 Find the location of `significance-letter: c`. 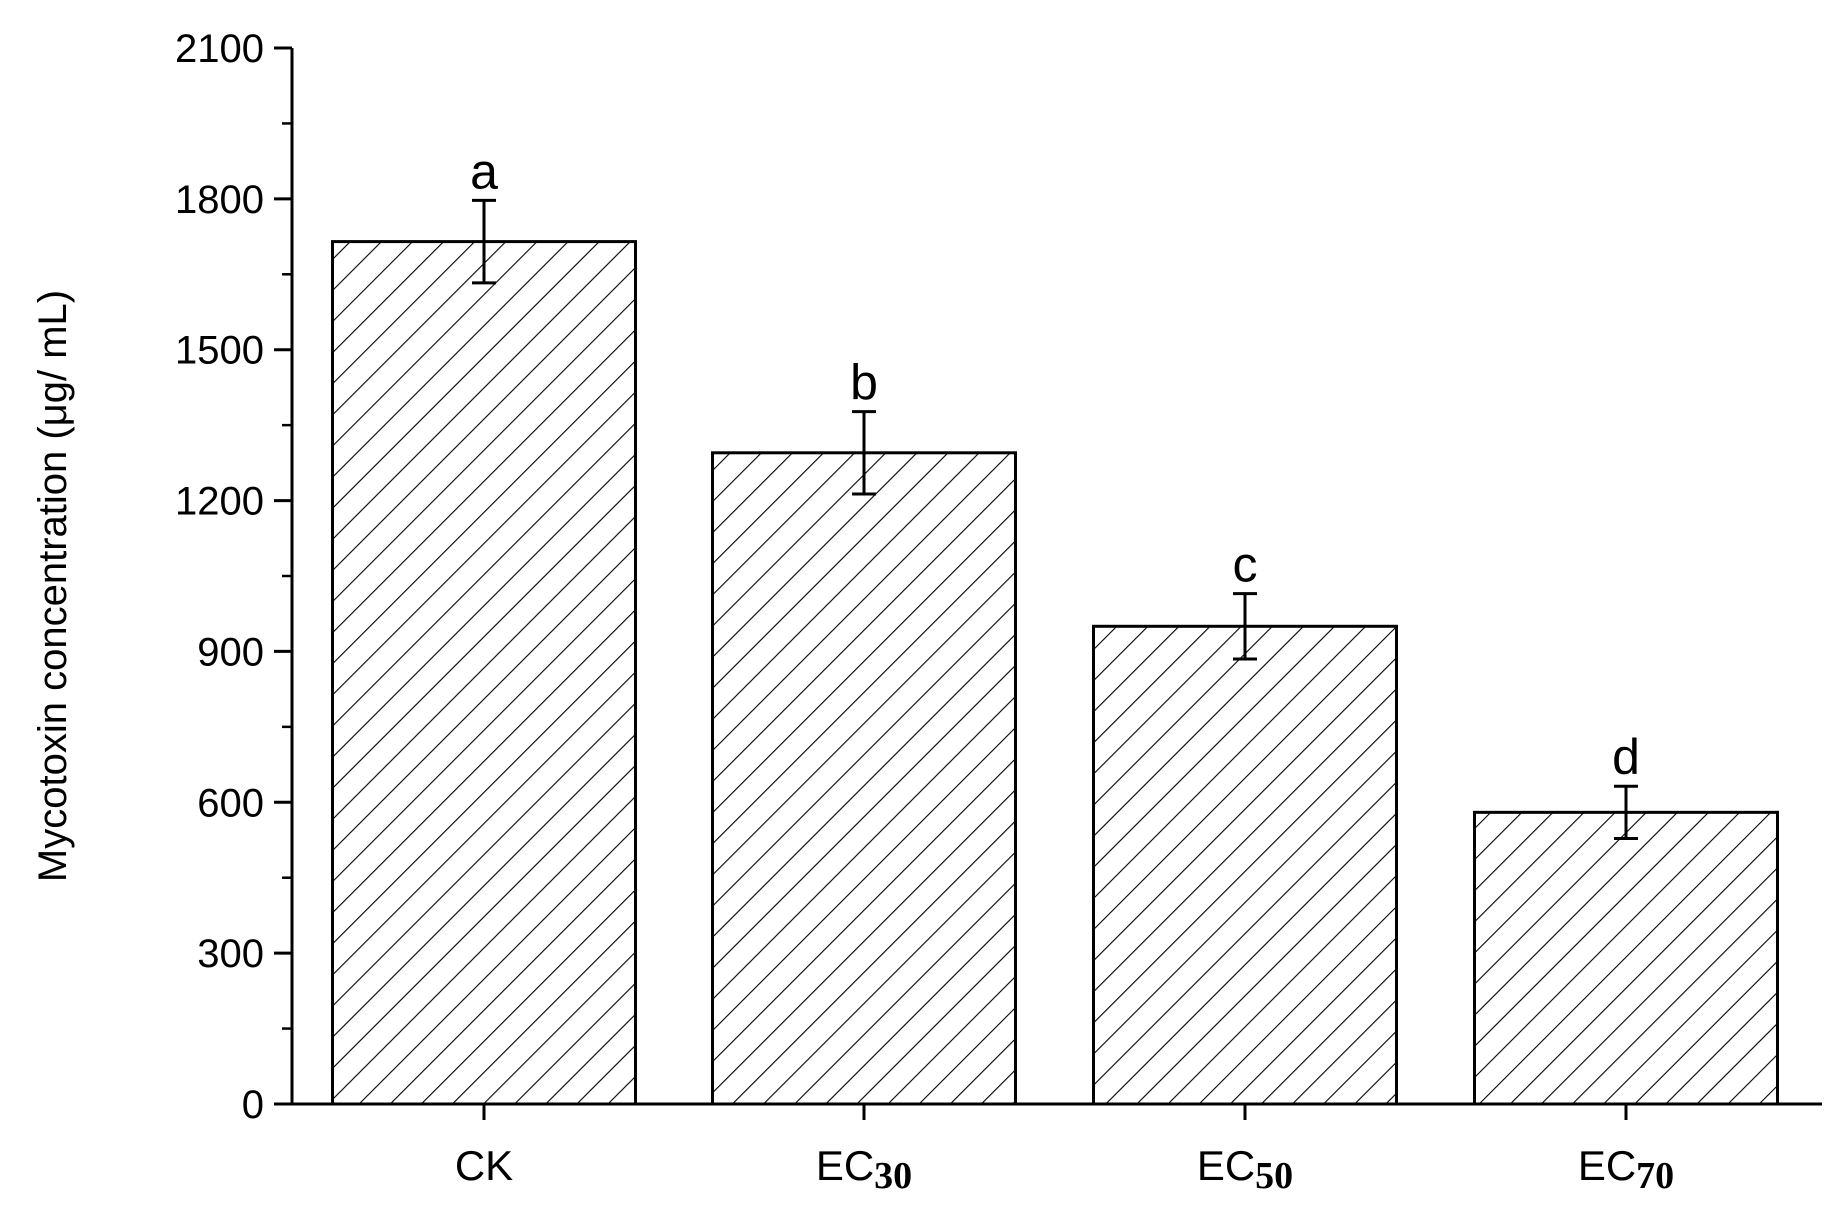

significance-letter: c is located at coordinates (1245, 565).